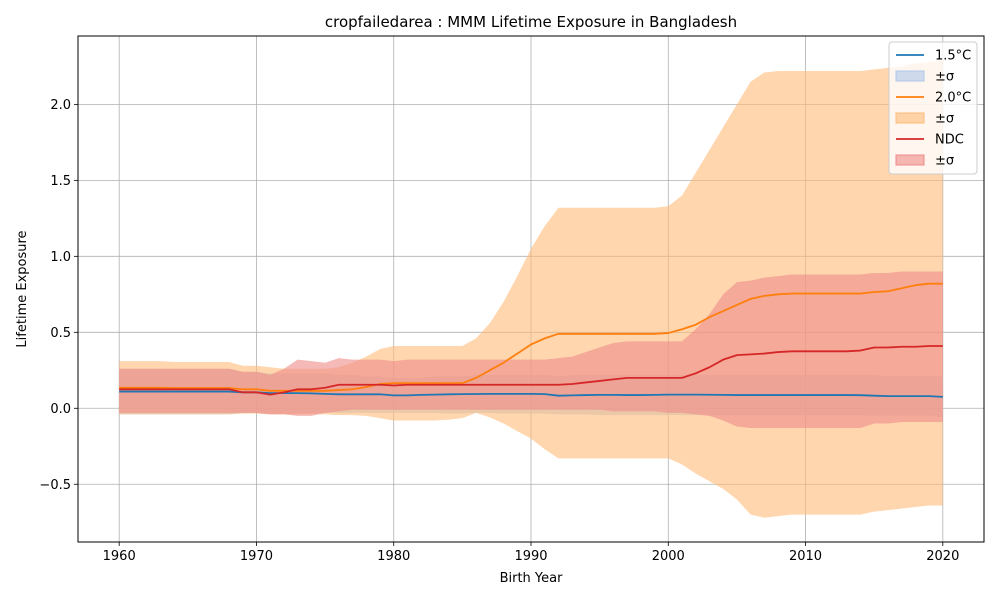 The width and height of the screenshot is (1000, 600). I want to click on x-tick-label: 1990, so click(530, 556).